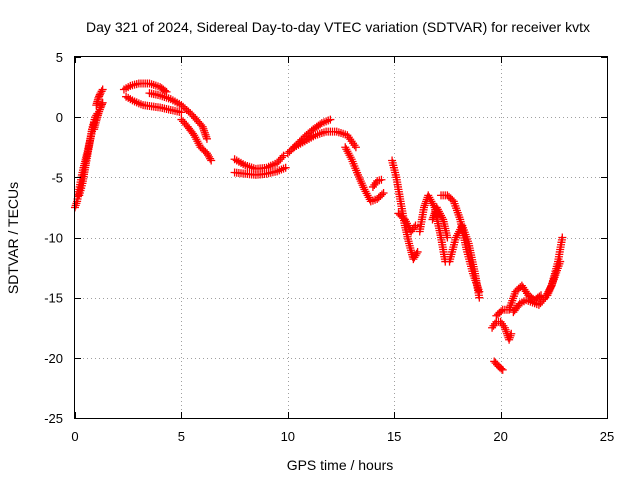  Describe the element at coordinates (607, 436) in the screenshot. I see `x-tick-label: 25` at that location.